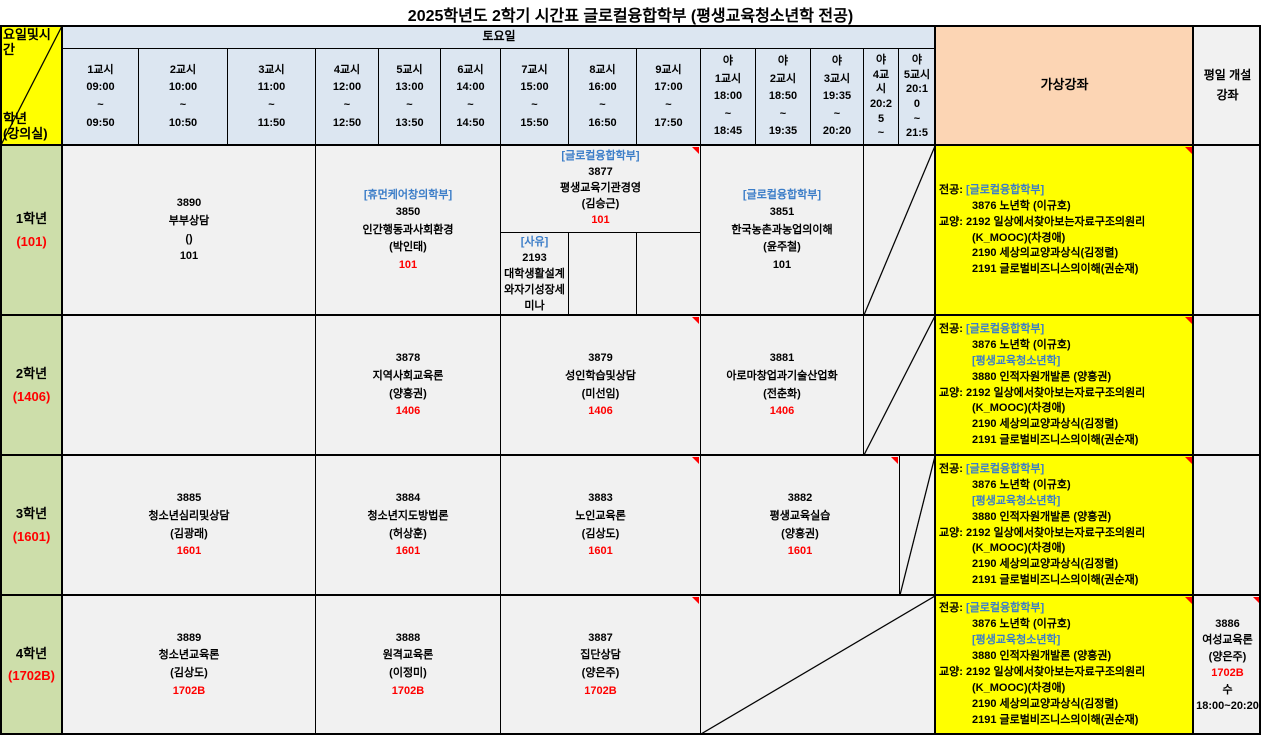  I want to click on col-header-period-2: 2교시 10:00 ~ 10:50, so click(183, 97).